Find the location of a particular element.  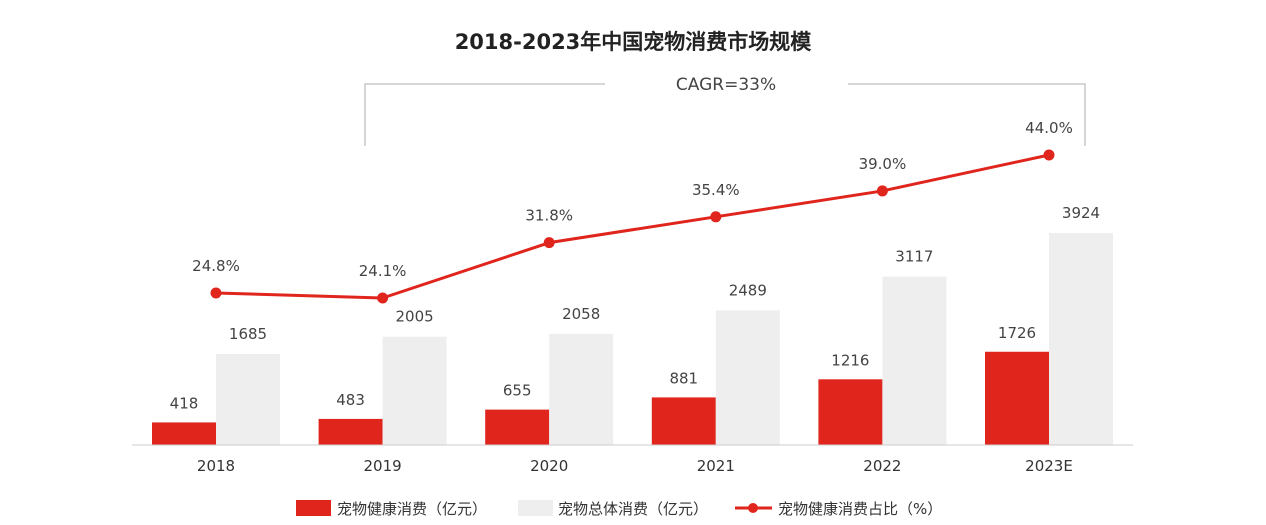

x-tick-2018: 2018 is located at coordinates (216, 466).